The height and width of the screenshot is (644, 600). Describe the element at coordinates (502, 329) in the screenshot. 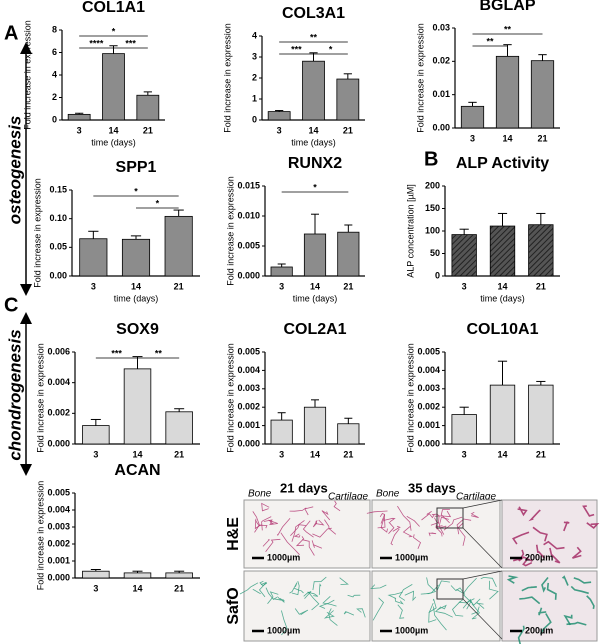

I see `chart-title: COL10A1` at that location.